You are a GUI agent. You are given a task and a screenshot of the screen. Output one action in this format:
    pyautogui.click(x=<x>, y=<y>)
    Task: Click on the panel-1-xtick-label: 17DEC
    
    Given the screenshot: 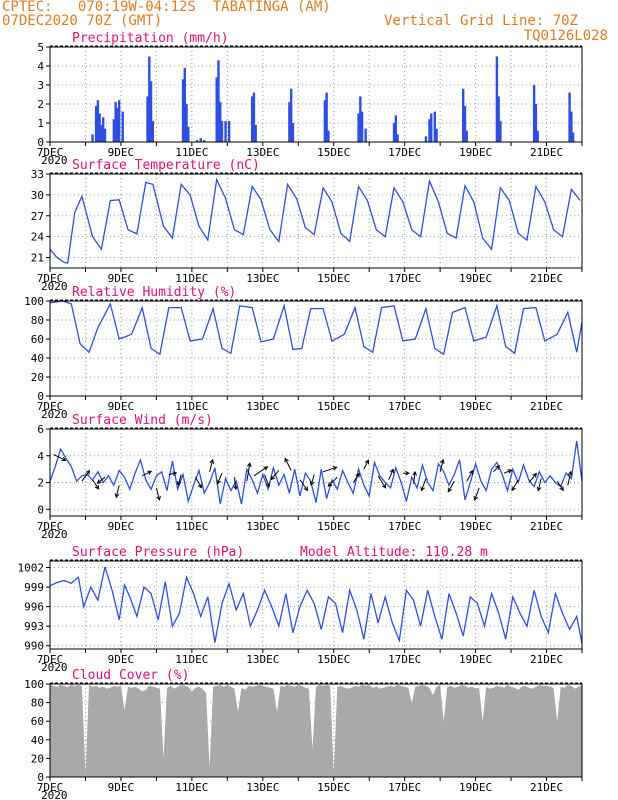 What is the action you would take?
    pyautogui.click(x=404, y=152)
    